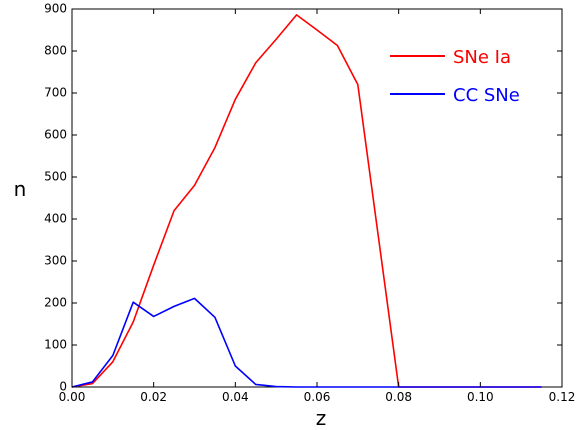 This screenshot has height=430, width=581. Describe the element at coordinates (55, 177) in the screenshot. I see `y-tick-label: 500` at that location.